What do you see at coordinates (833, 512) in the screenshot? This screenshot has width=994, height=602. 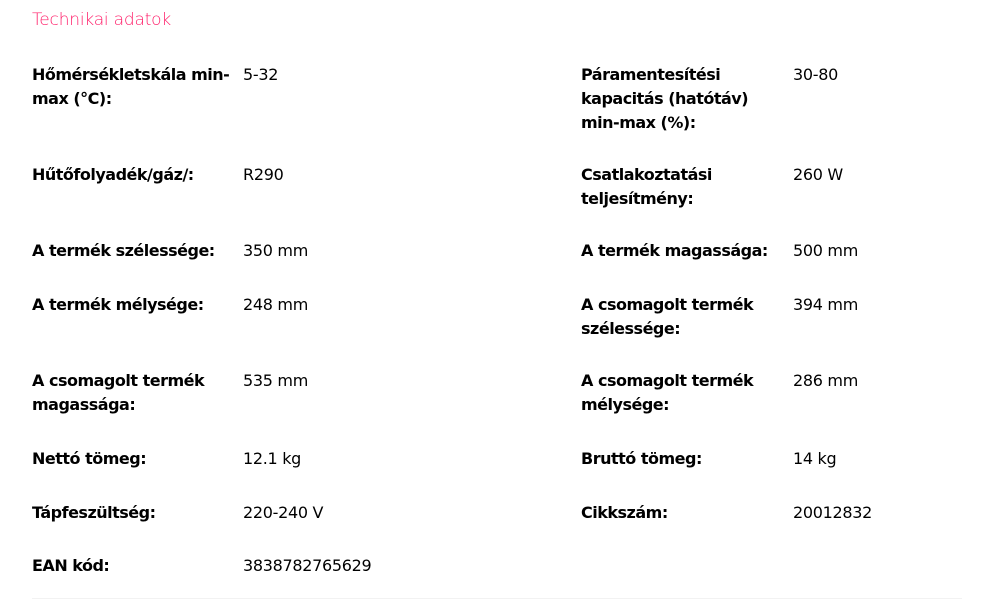 I see `spec-value: 20012832` at bounding box center [833, 512].